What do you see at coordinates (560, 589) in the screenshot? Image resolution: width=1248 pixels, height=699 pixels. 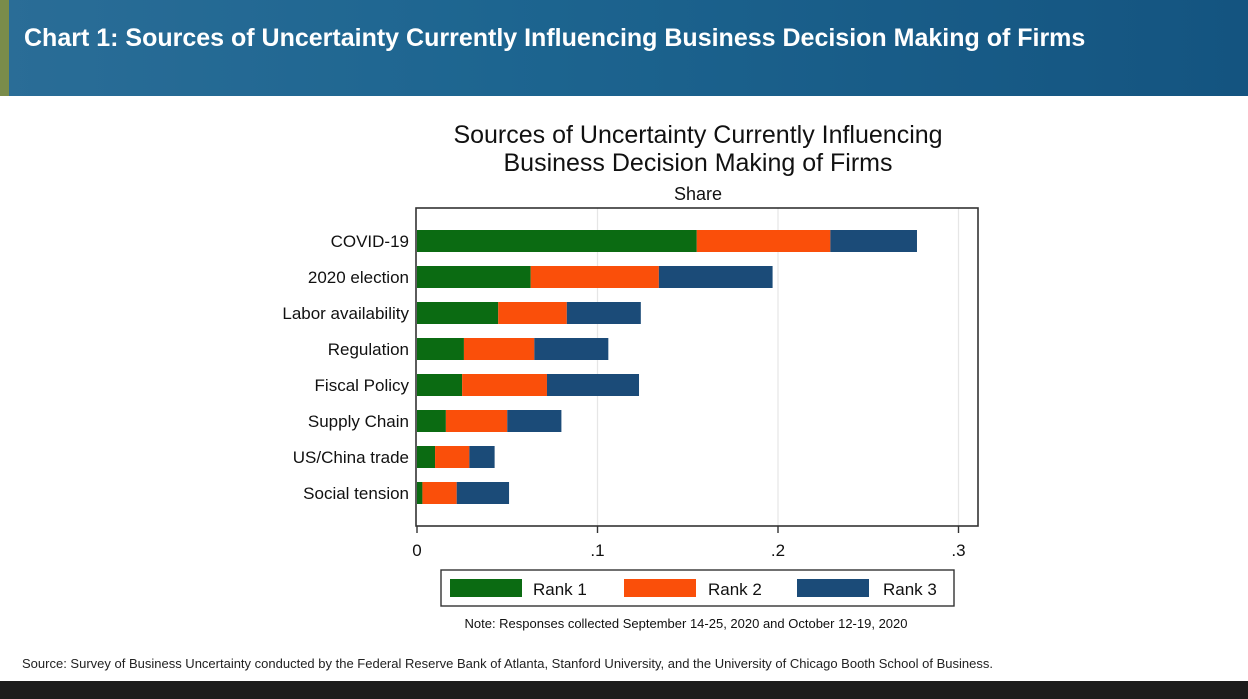 I see `legend-label: Rank 1` at bounding box center [560, 589].